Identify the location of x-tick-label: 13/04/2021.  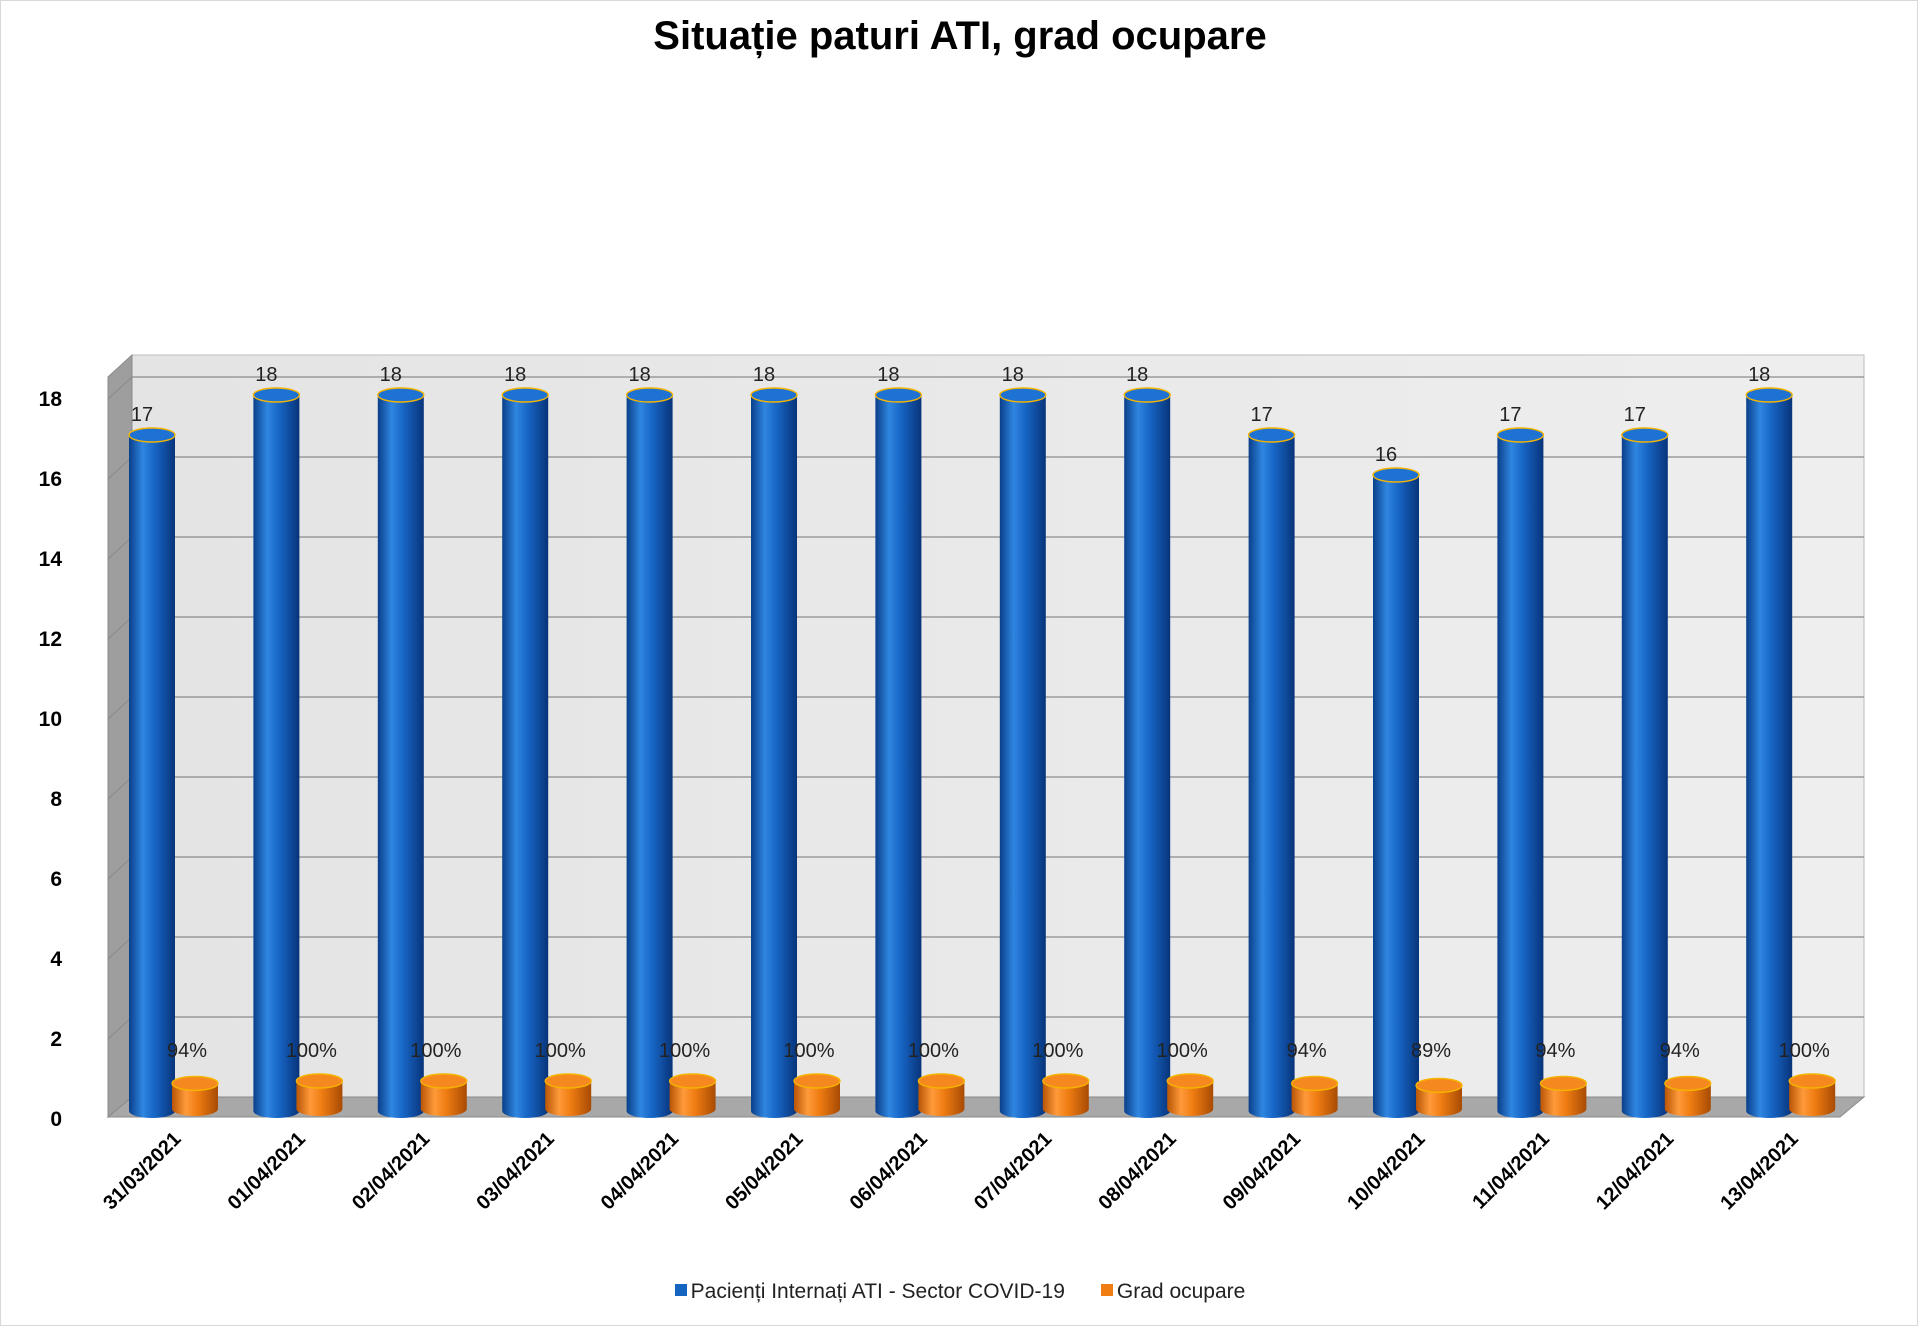
(1759, 1171).